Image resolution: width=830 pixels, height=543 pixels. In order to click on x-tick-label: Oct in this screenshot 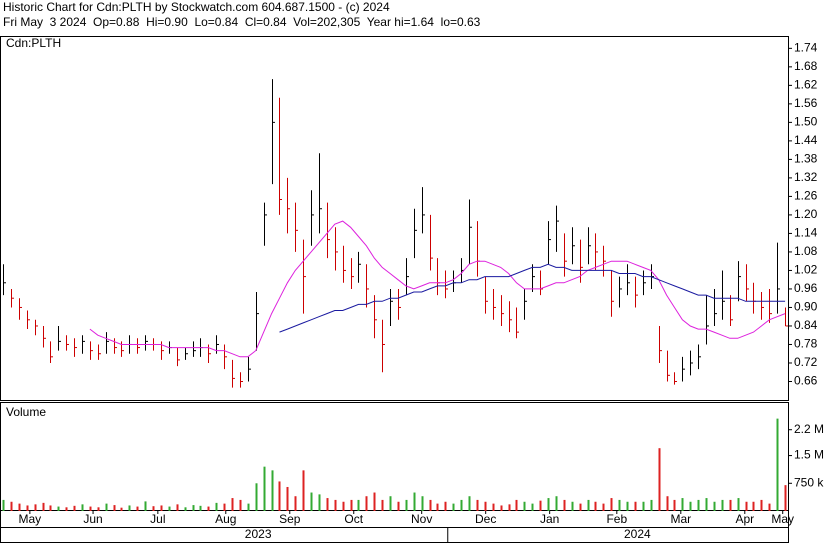, I will do `click(353, 519)`.